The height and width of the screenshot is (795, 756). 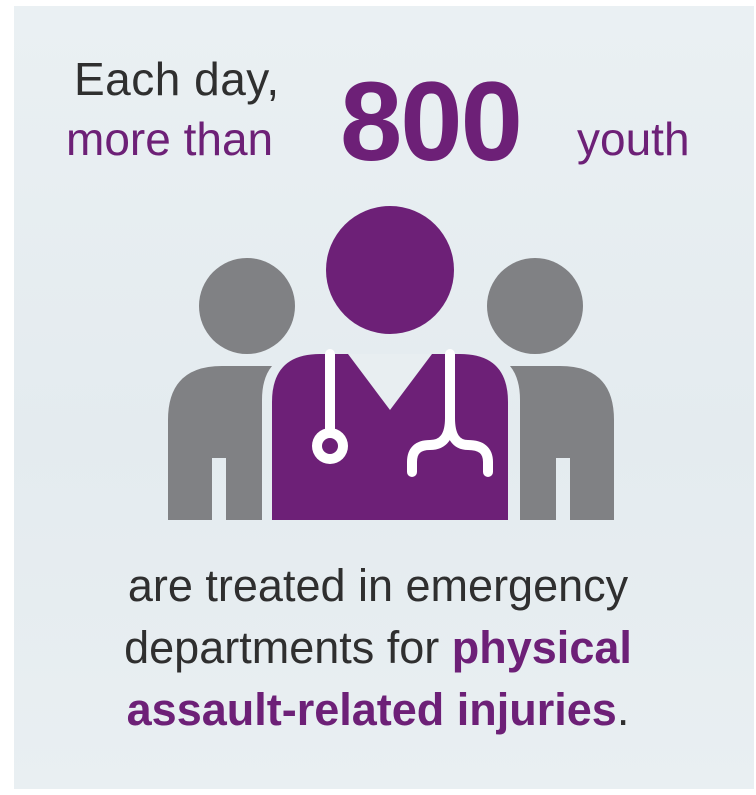 I want to click on headline-prefix: more than, so click(x=170, y=139).